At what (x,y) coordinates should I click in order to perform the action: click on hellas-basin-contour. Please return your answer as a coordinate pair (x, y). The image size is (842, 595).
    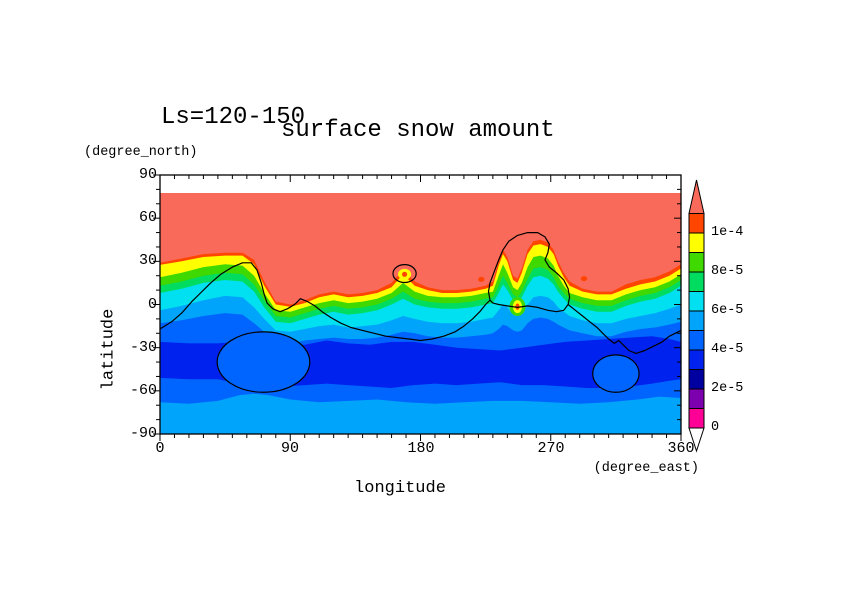
    Looking at the image, I should click on (263, 362).